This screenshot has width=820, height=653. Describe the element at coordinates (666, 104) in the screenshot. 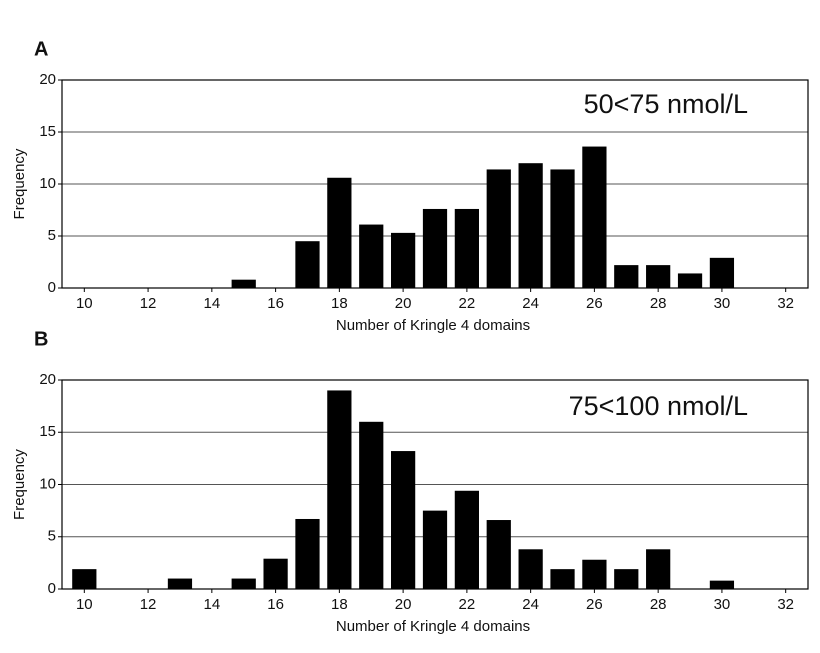

I see `annotation: 50<75 nmol/L` at that location.